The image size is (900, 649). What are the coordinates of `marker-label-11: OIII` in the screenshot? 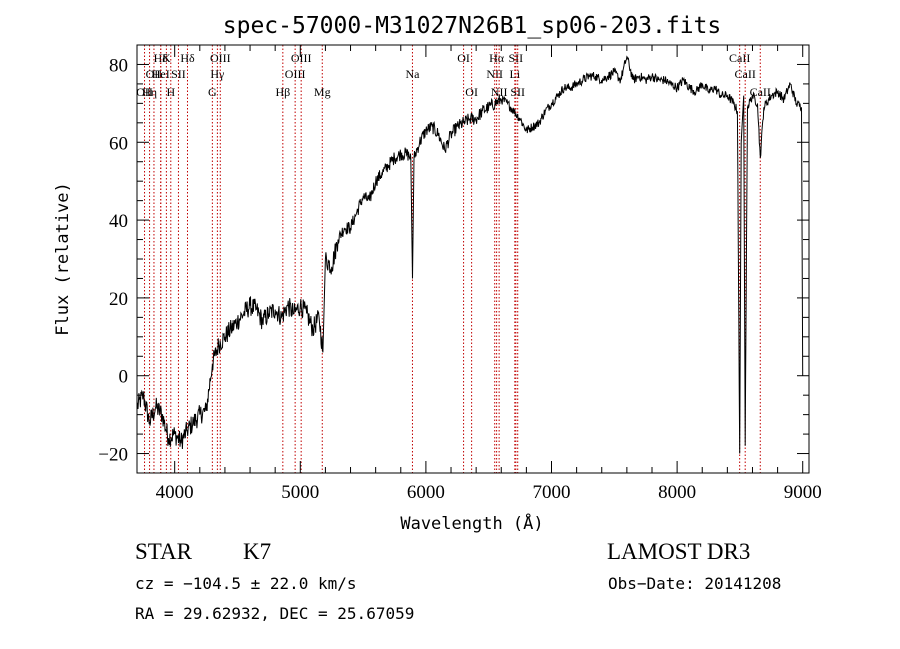 It's located at (220, 58).